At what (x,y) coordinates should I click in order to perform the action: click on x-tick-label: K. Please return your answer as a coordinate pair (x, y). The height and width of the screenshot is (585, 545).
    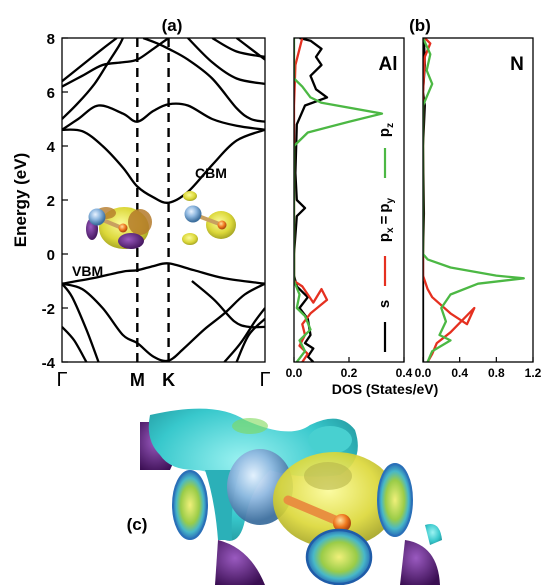
    Looking at the image, I should click on (168, 380).